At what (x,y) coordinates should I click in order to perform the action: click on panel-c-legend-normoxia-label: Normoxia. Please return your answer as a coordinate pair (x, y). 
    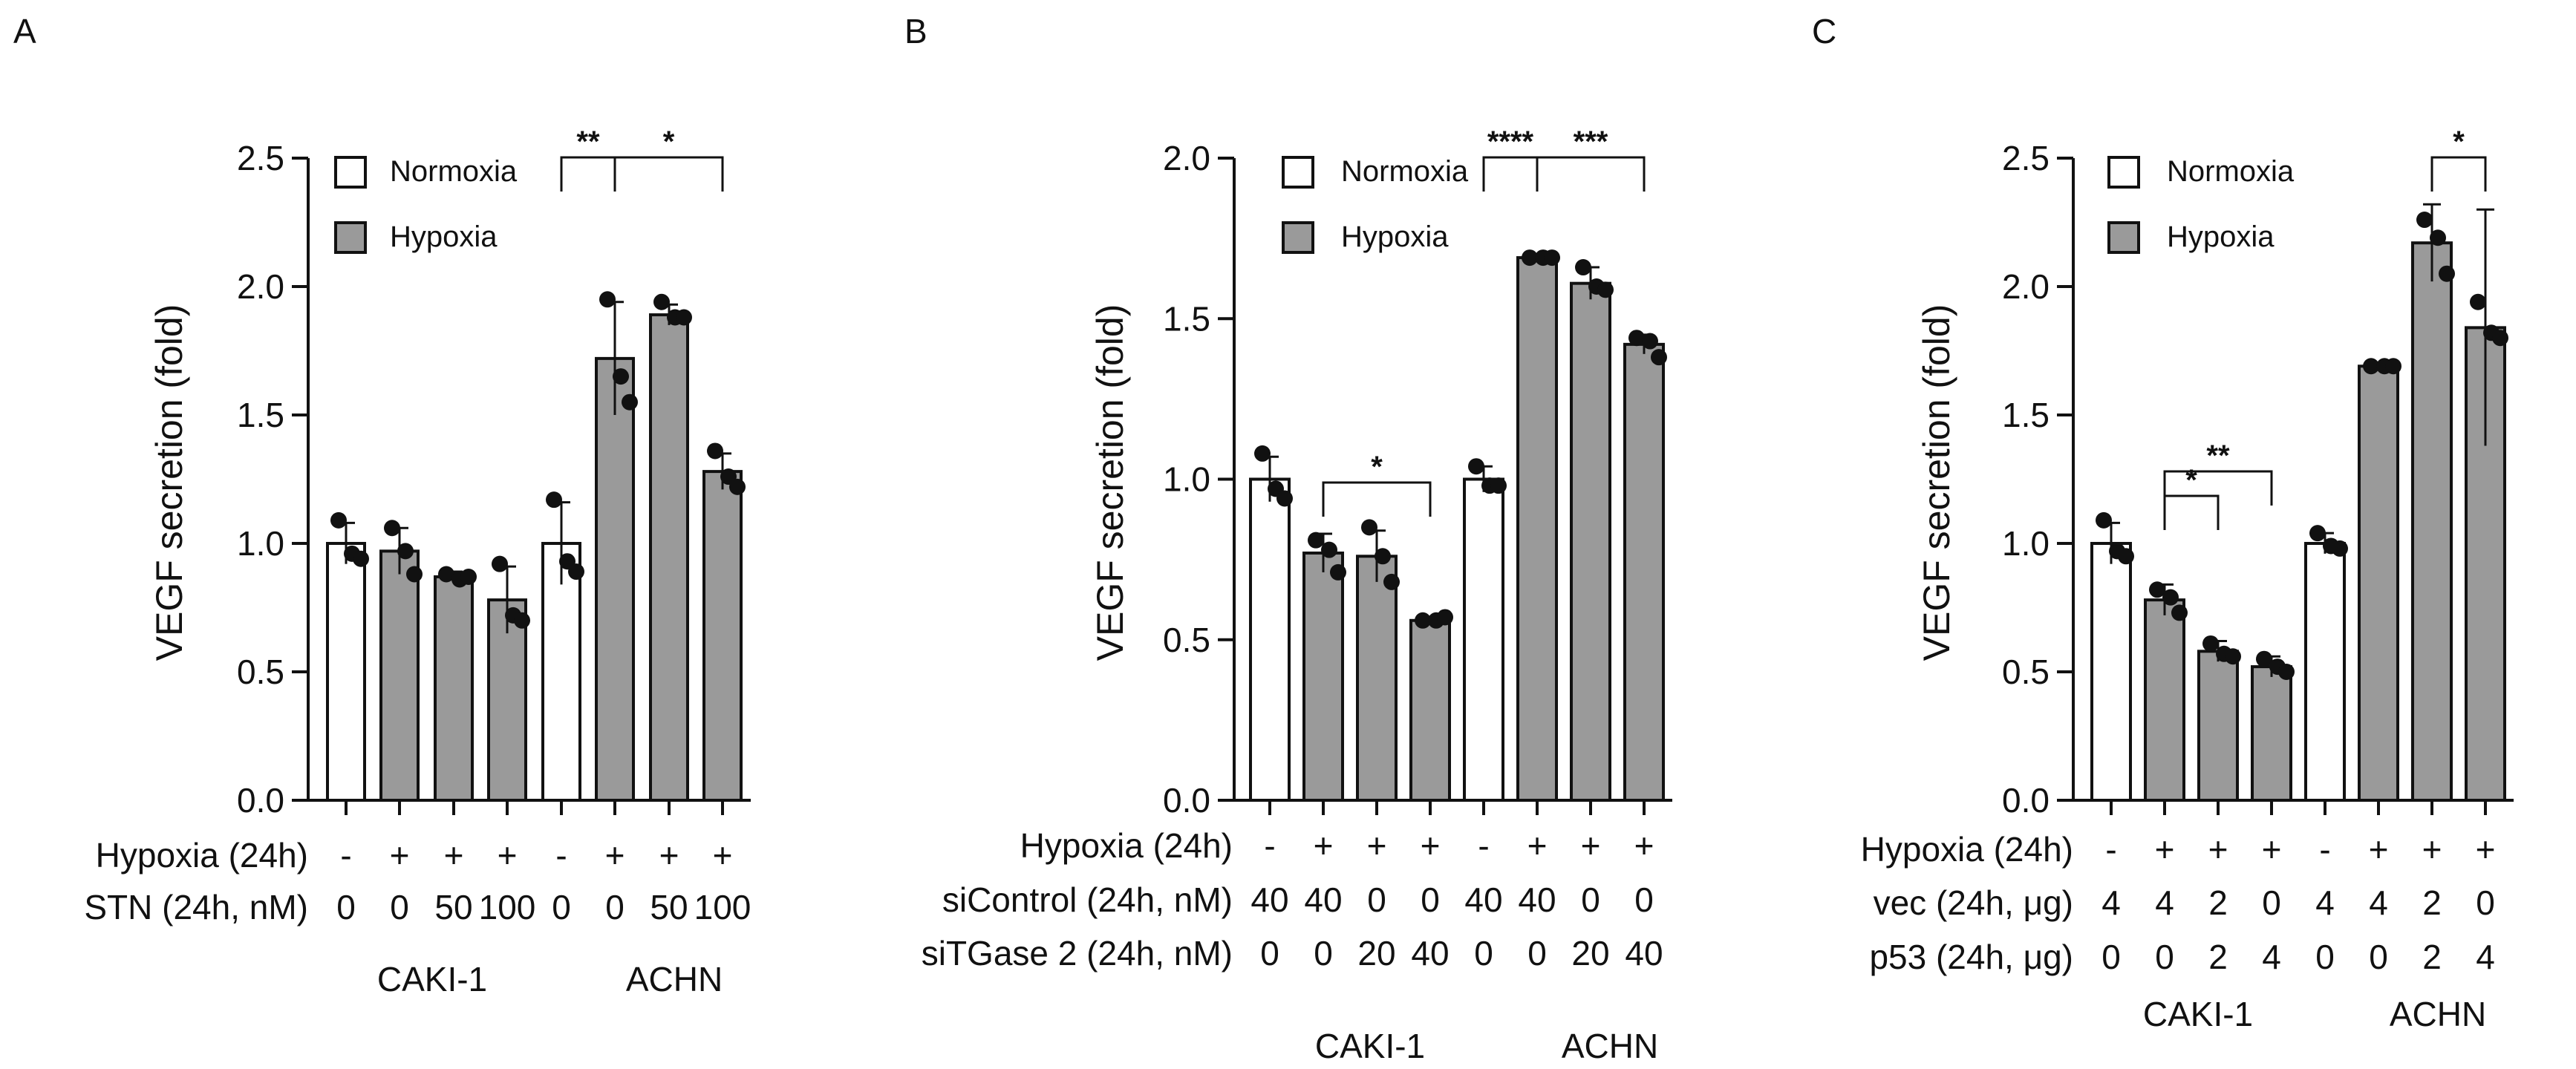
    Looking at the image, I should click on (2231, 171).